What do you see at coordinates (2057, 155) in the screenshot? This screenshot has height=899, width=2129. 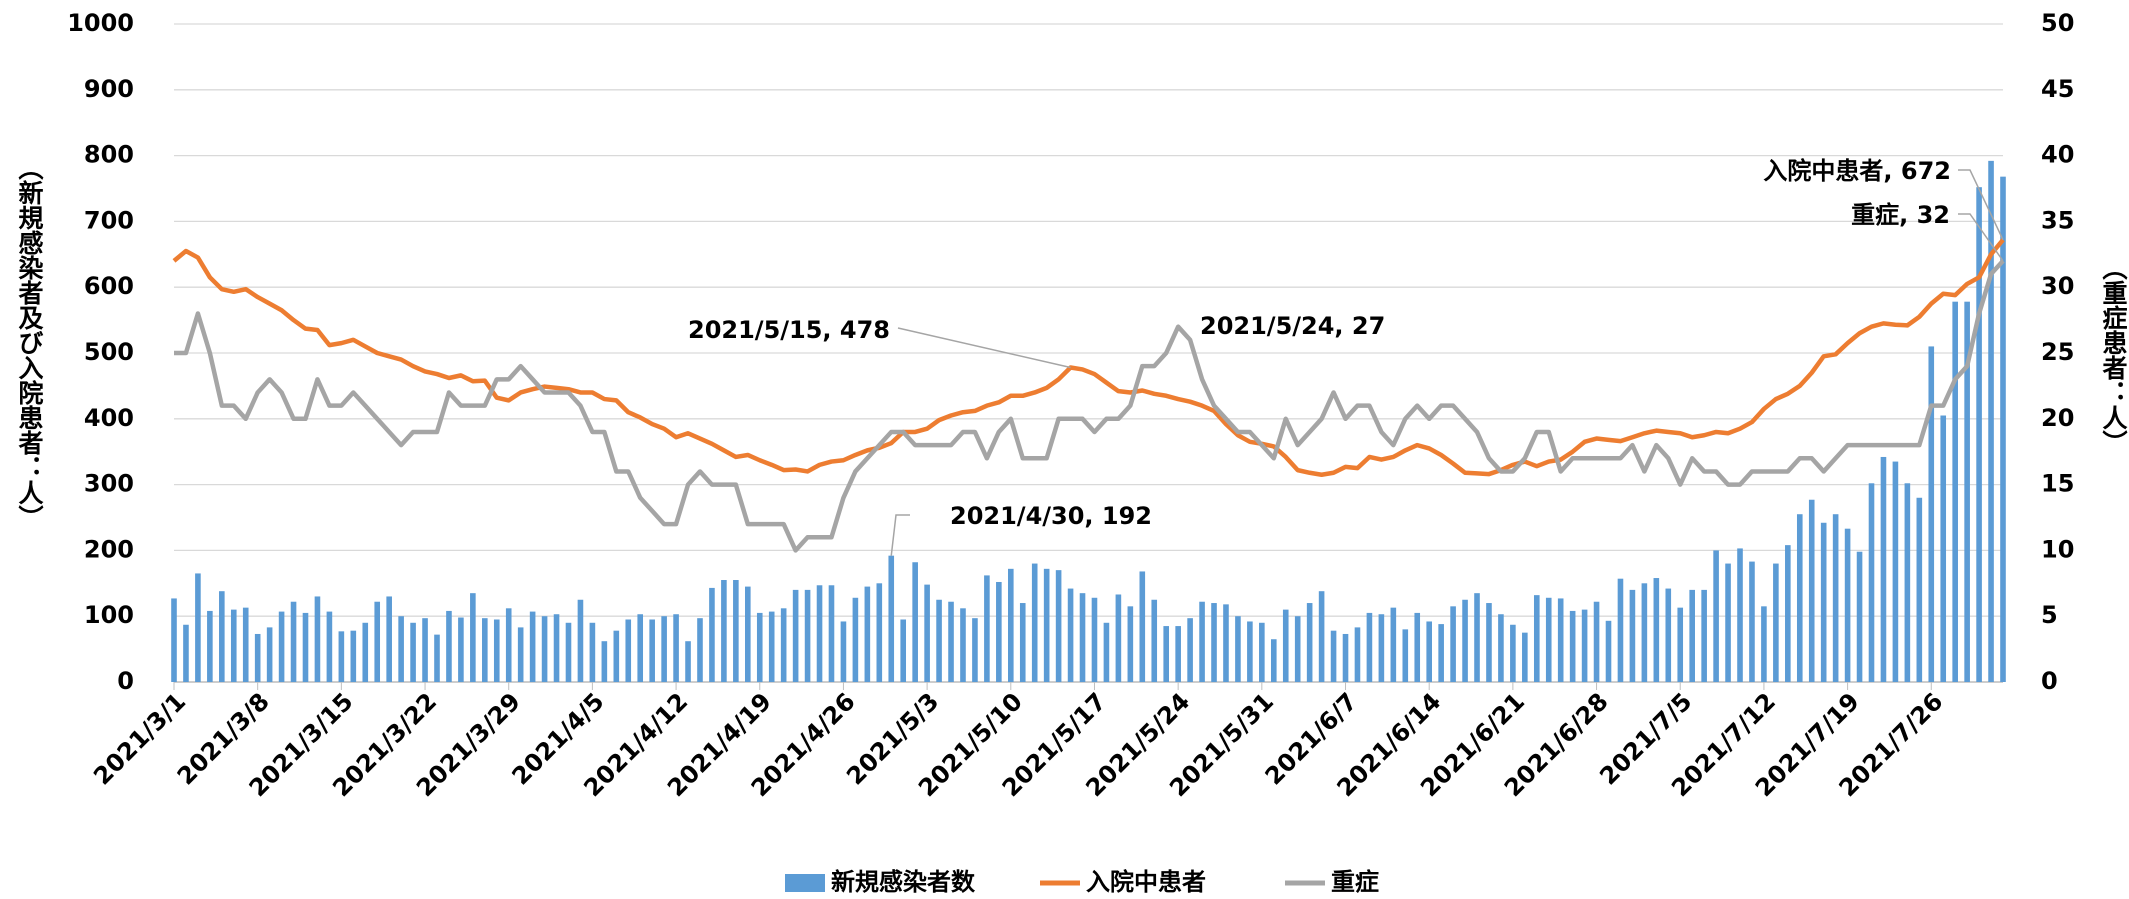 I see `y2-tick-label: 40` at bounding box center [2057, 155].